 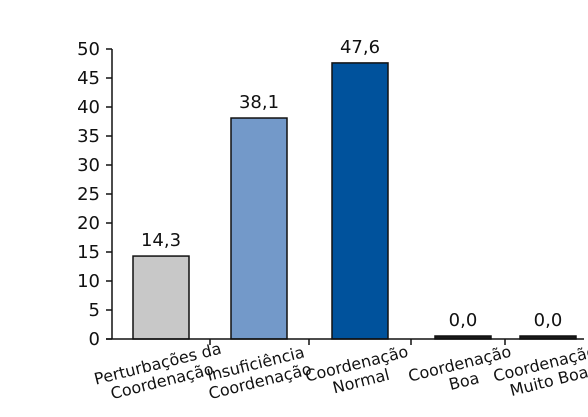 I want to click on y-tick-label: 15, so click(x=88, y=252).